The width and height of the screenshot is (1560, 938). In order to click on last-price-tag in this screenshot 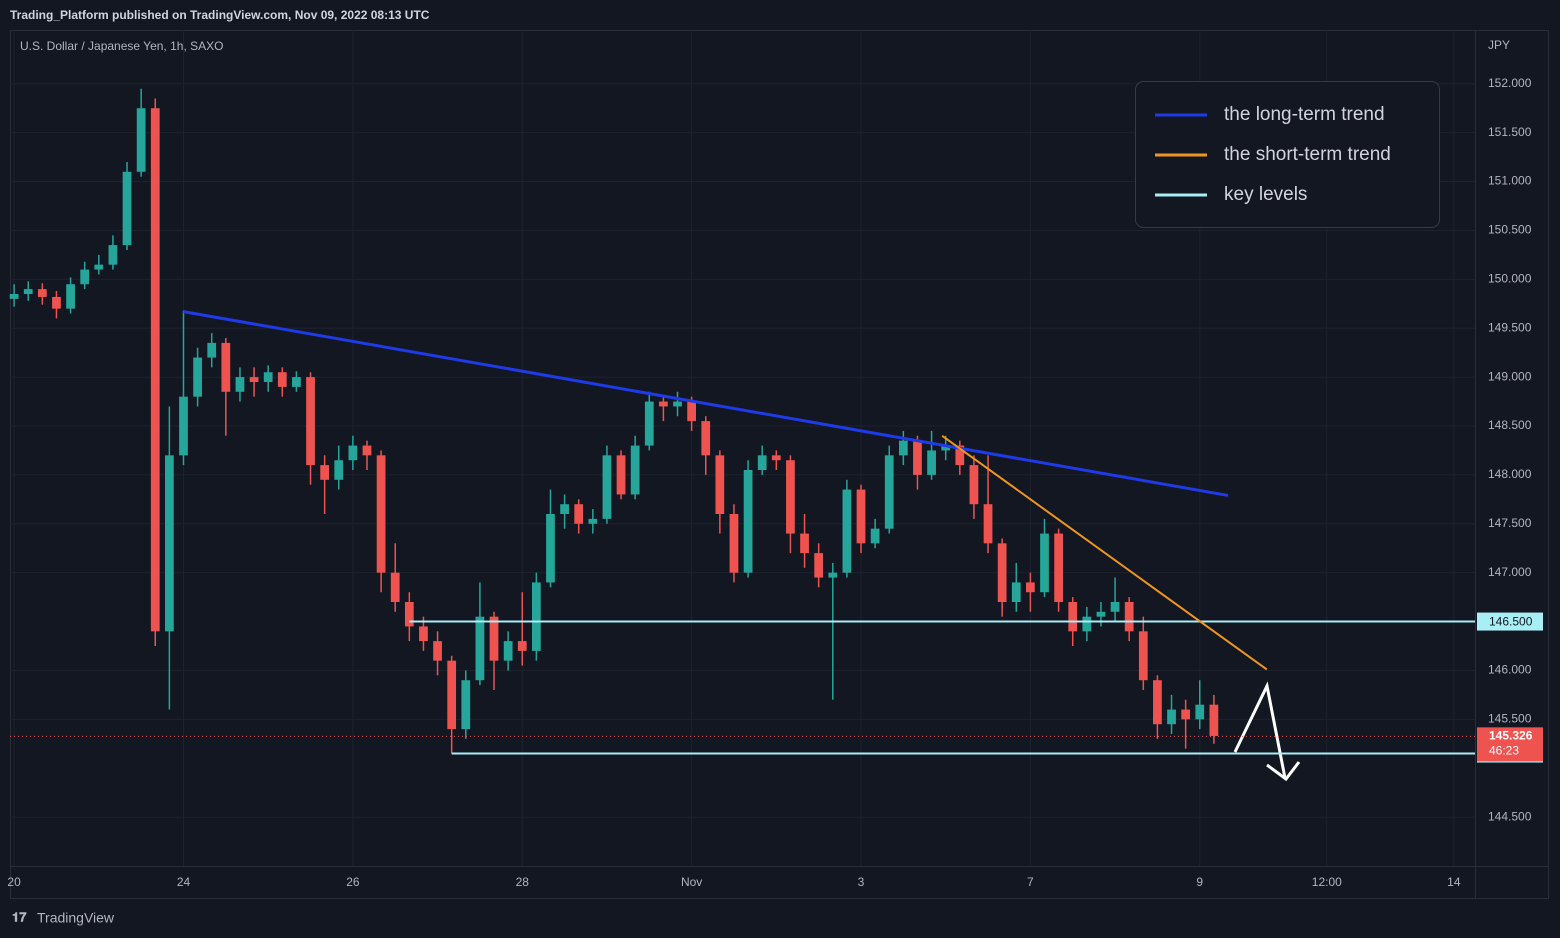, I will do `click(1510, 744)`.